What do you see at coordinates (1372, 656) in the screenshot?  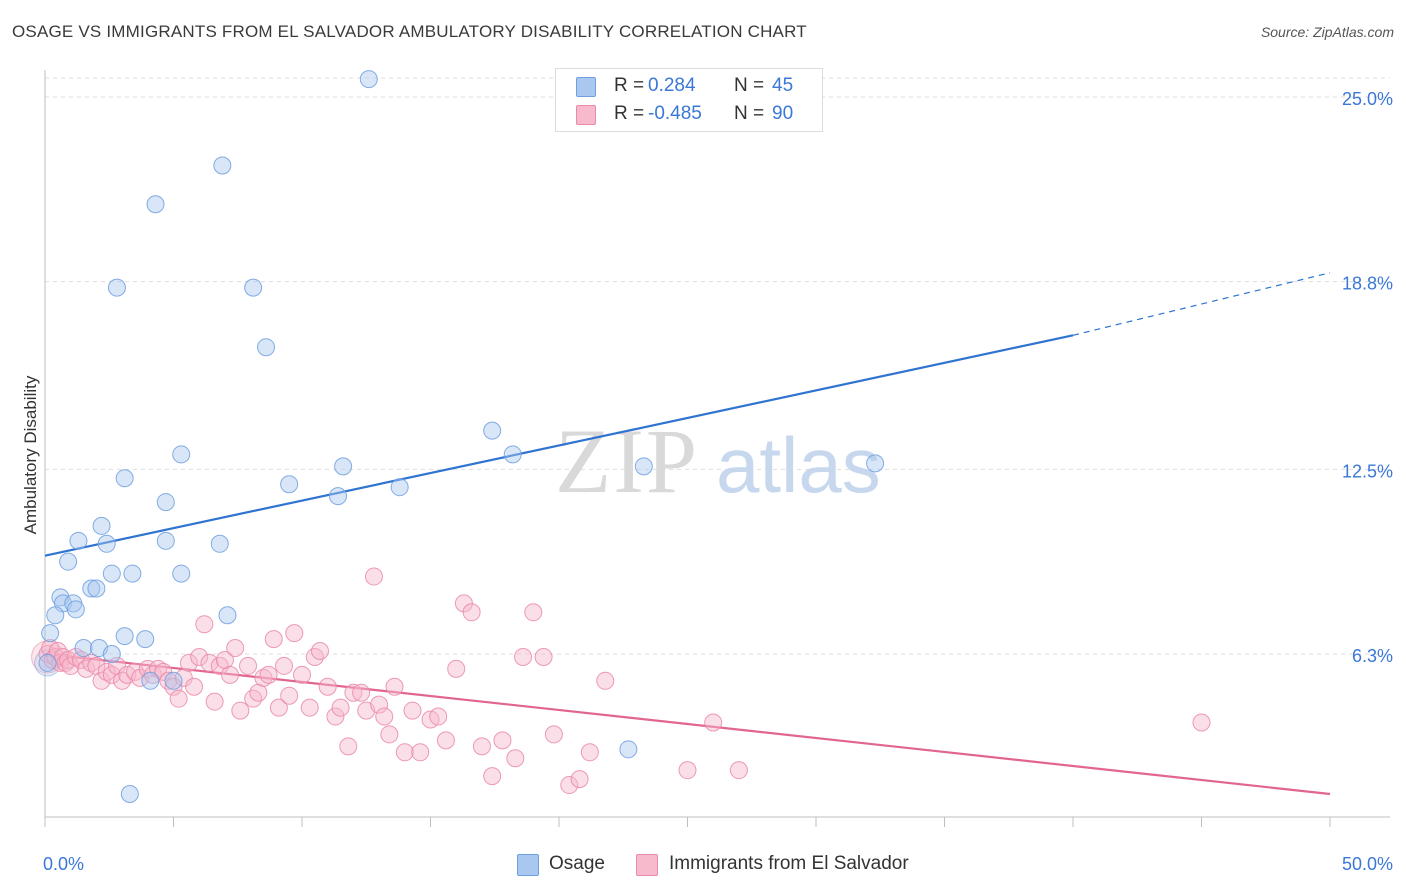 I see `y-tick-label-3: 6.3%` at bounding box center [1372, 656].